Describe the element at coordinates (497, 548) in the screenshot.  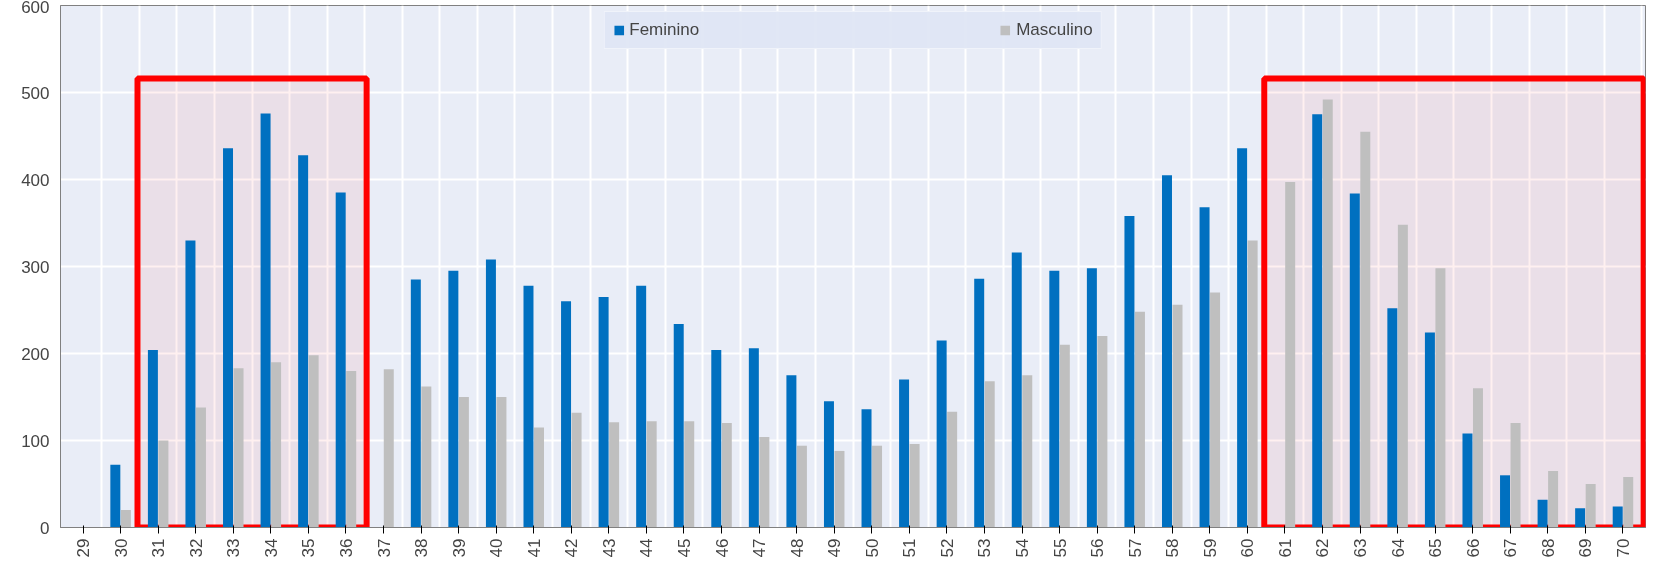
I see `x-tick-label: 40` at that location.